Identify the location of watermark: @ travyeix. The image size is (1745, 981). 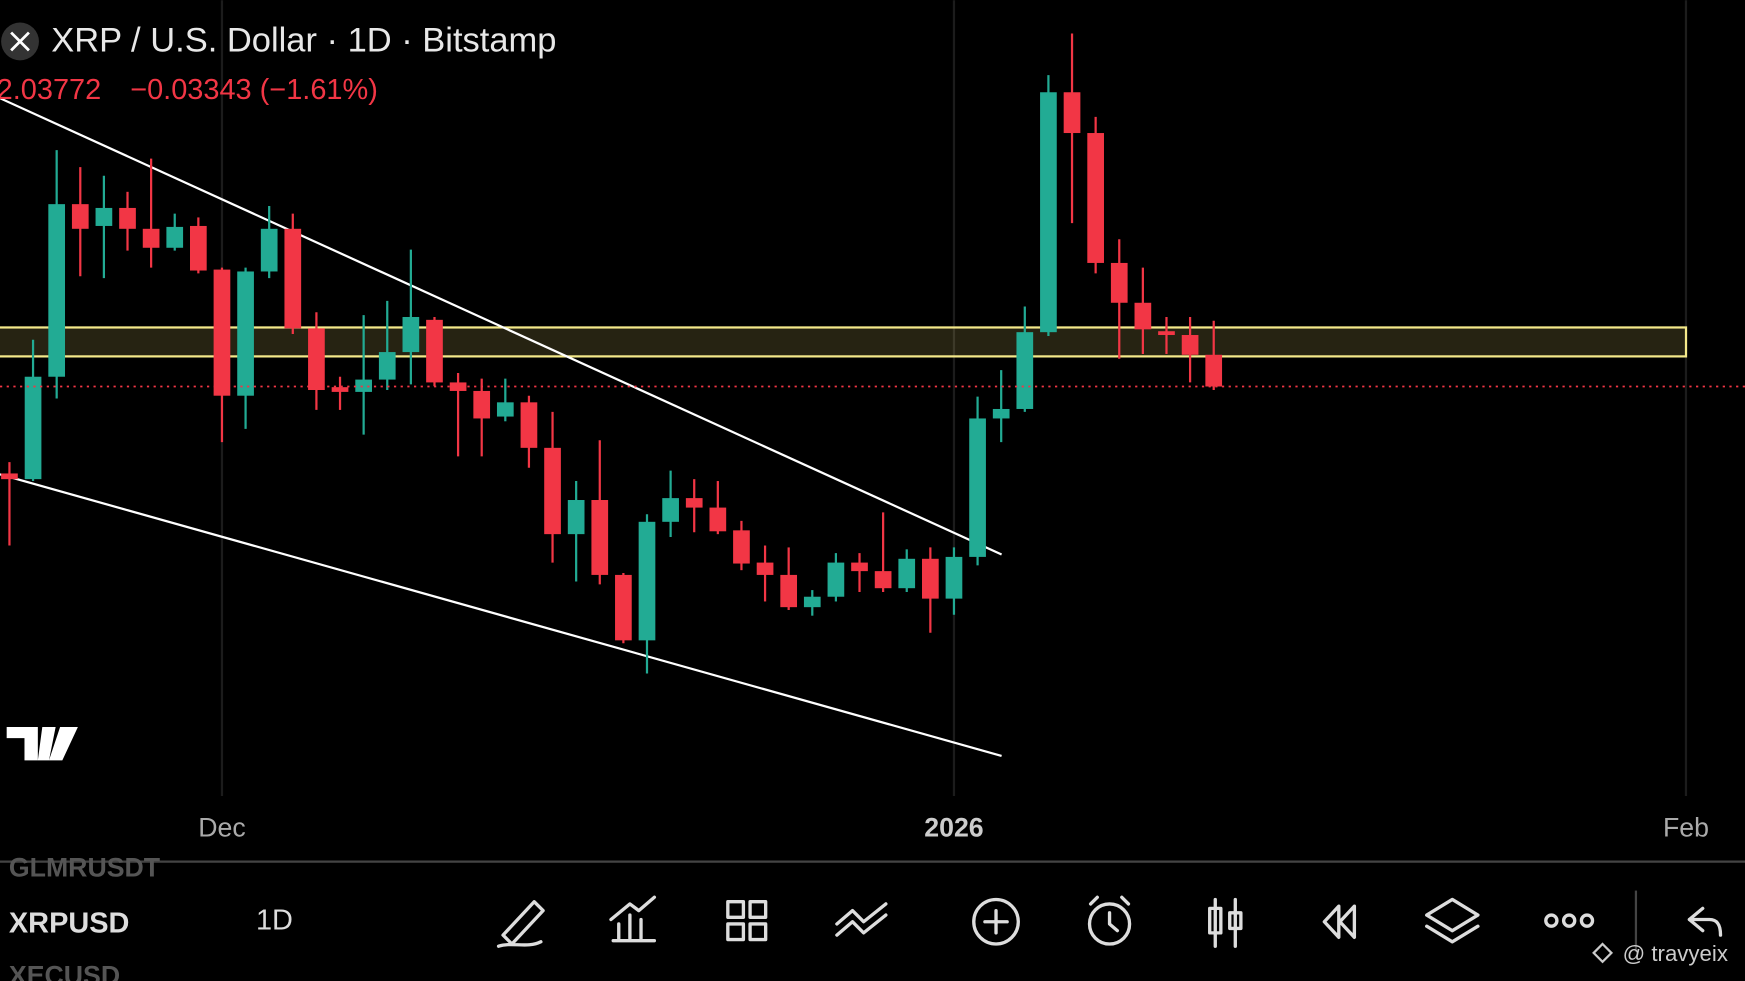
(1675, 953).